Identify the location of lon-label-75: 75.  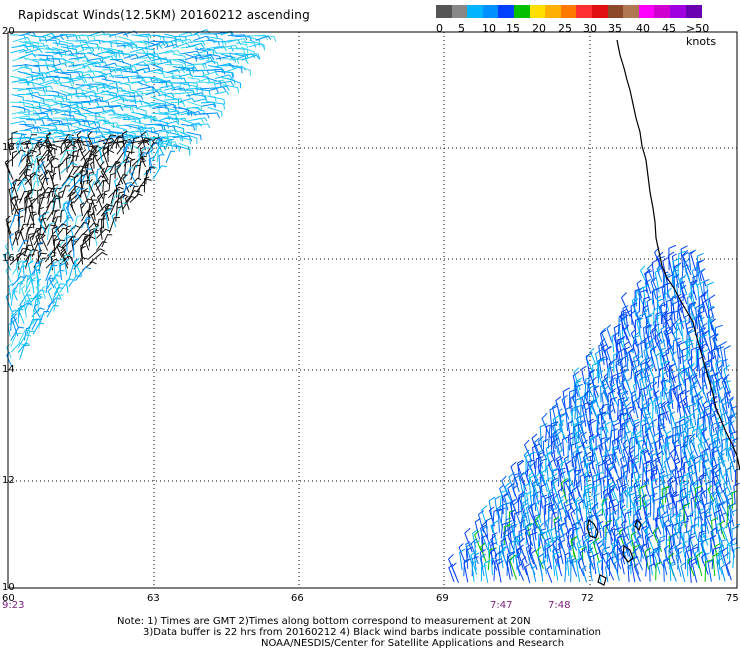
(732, 598).